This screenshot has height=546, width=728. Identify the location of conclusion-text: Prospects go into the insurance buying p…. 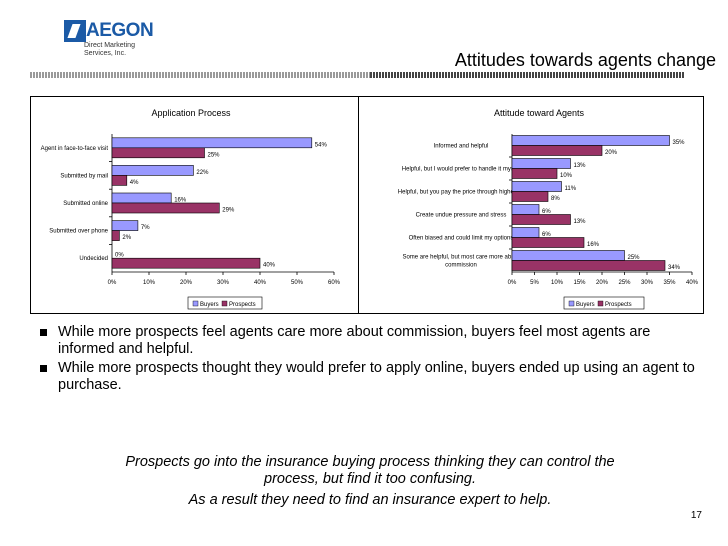
(370, 481).